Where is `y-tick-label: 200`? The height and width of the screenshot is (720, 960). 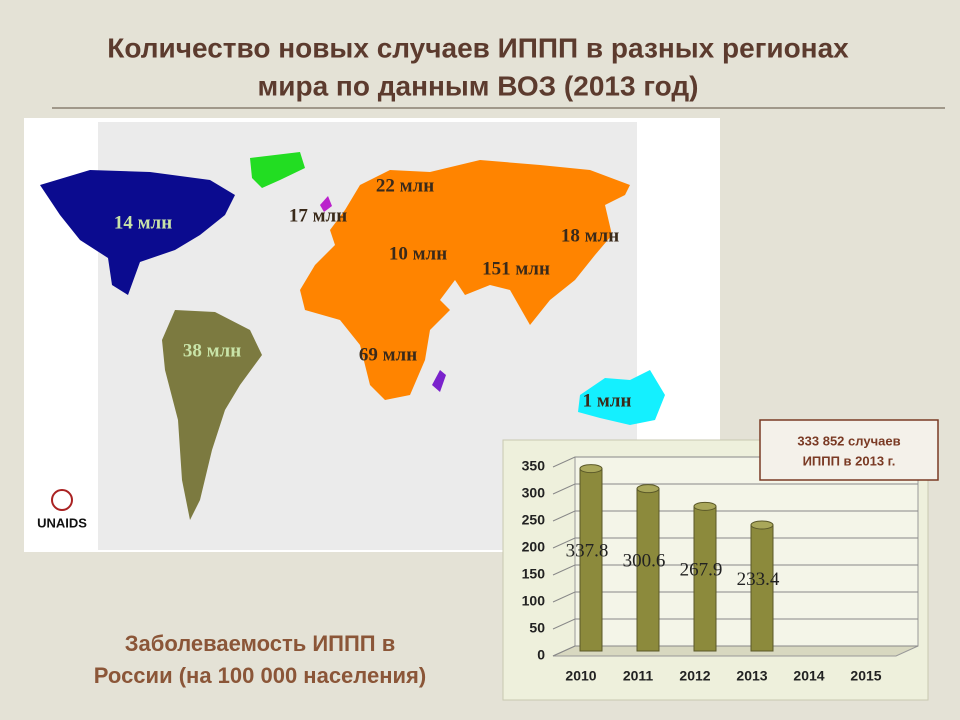 y-tick-label: 200 is located at coordinates (534, 547).